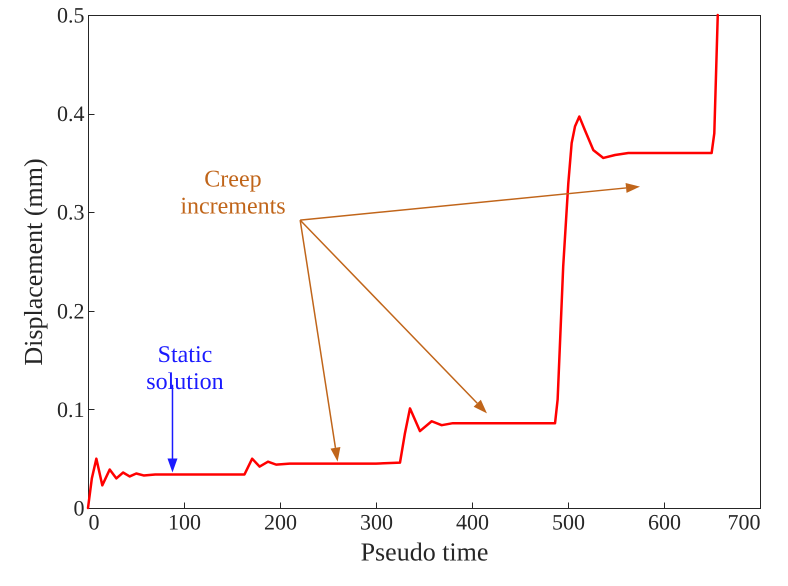 The width and height of the screenshot is (788, 586). Describe the element at coordinates (185, 369) in the screenshot. I see `annotation: Static solution` at that location.